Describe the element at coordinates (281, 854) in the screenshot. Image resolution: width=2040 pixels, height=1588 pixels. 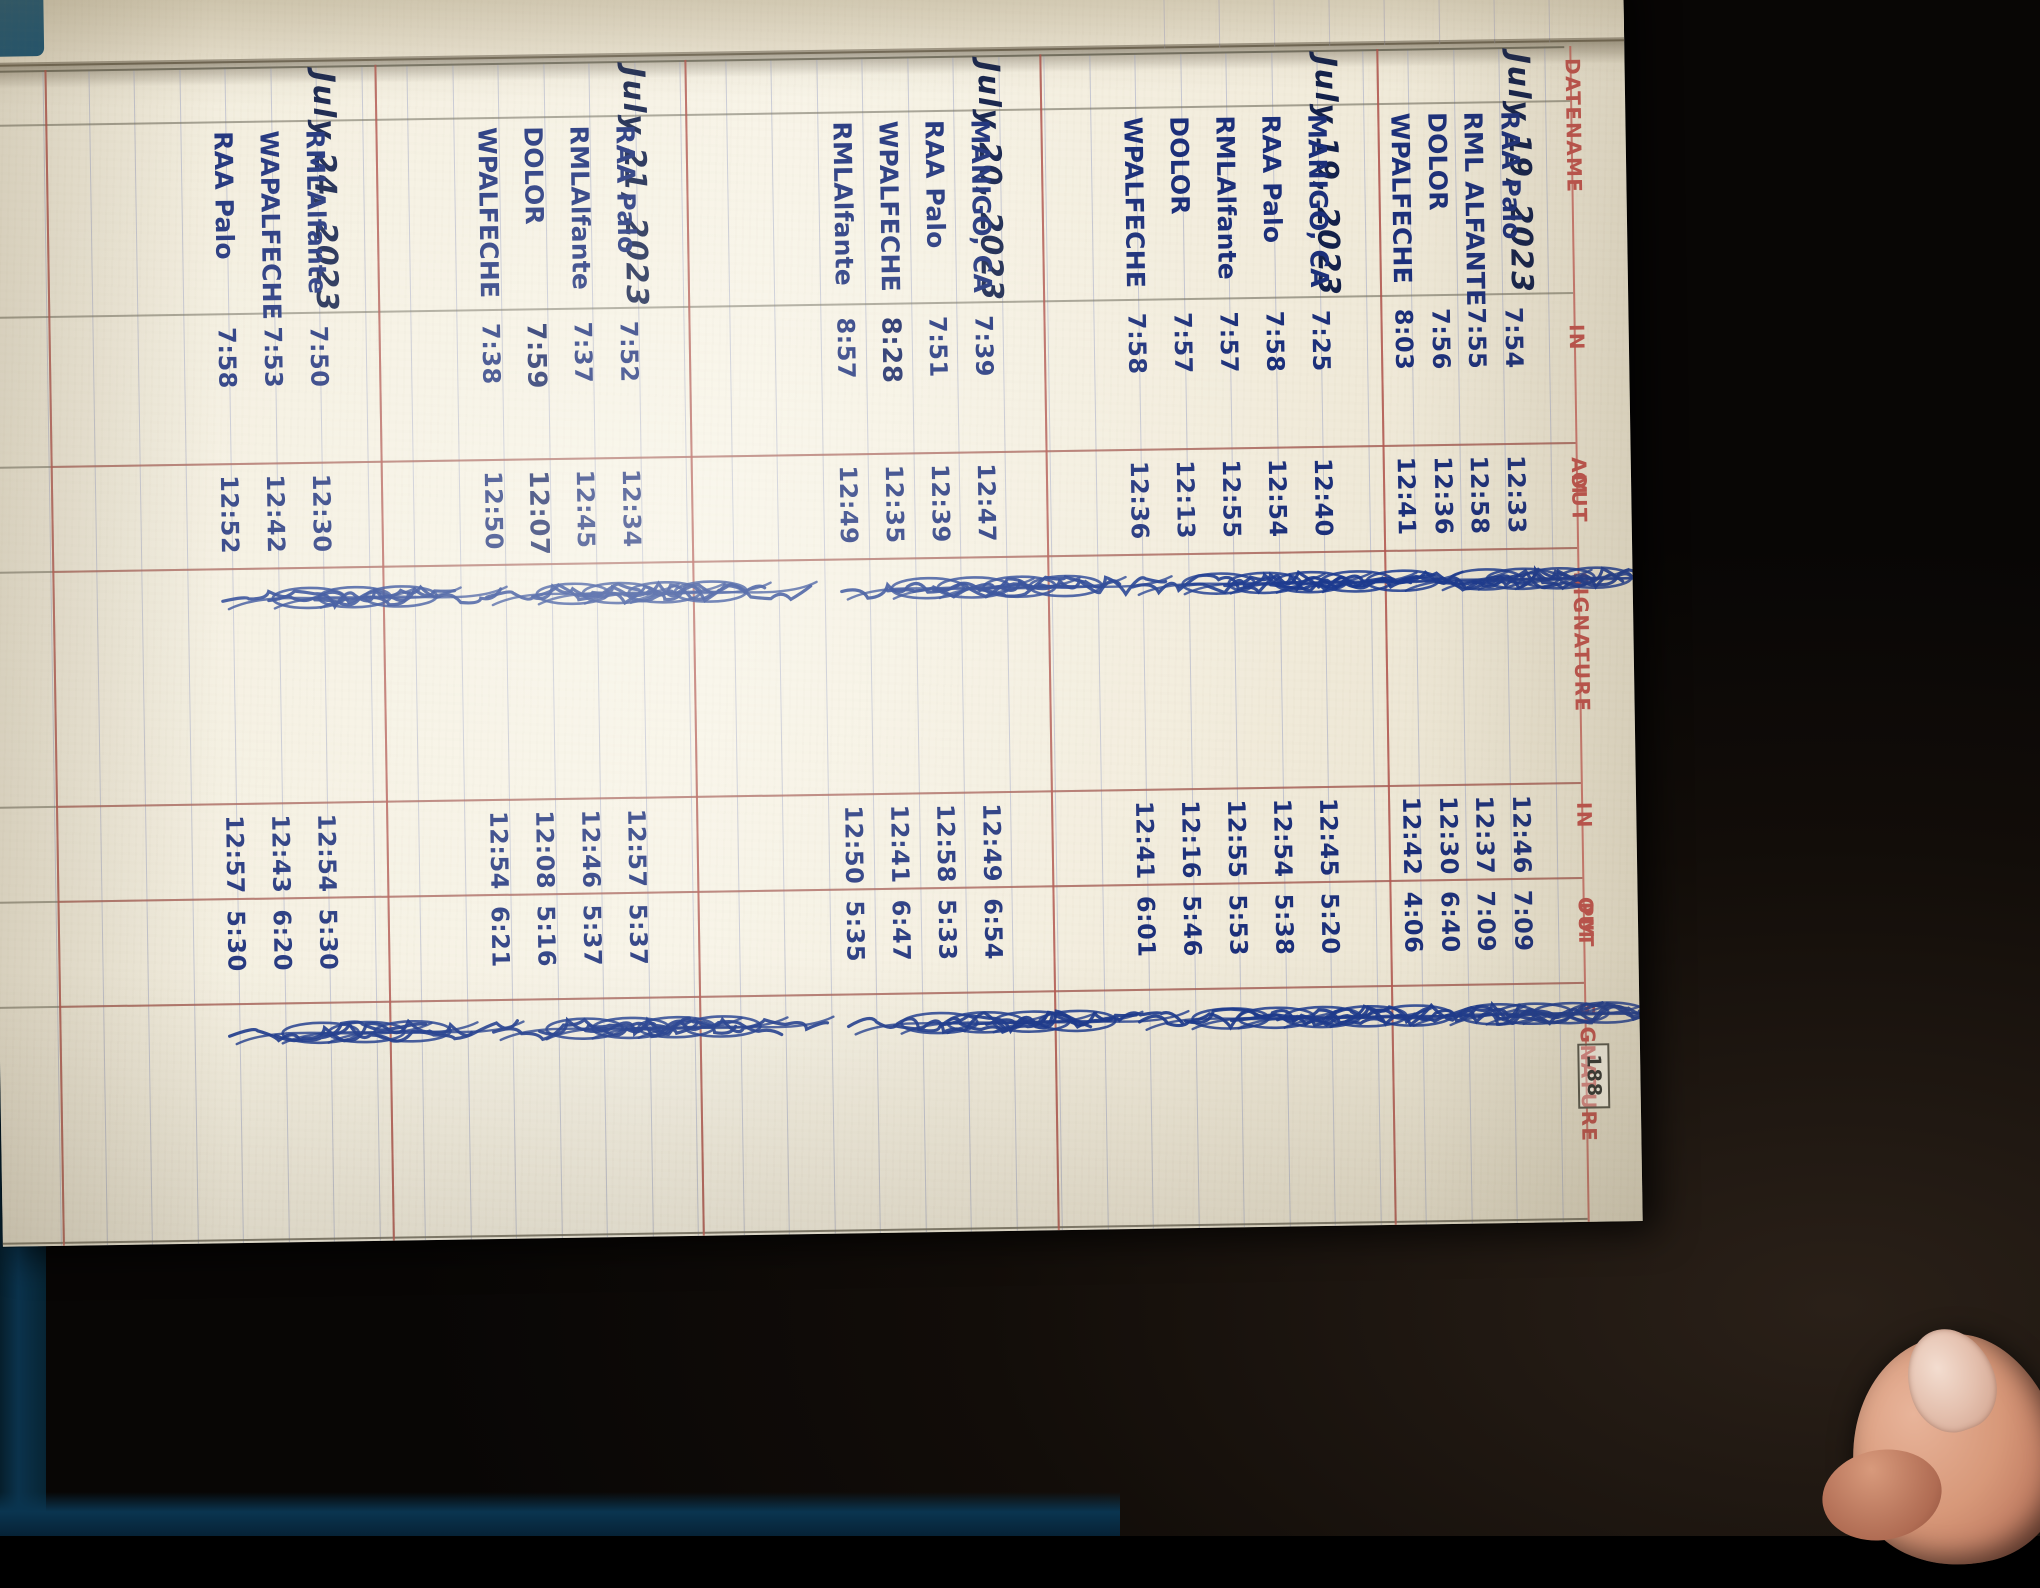
I see `entry-pm-in: 12:43` at that location.